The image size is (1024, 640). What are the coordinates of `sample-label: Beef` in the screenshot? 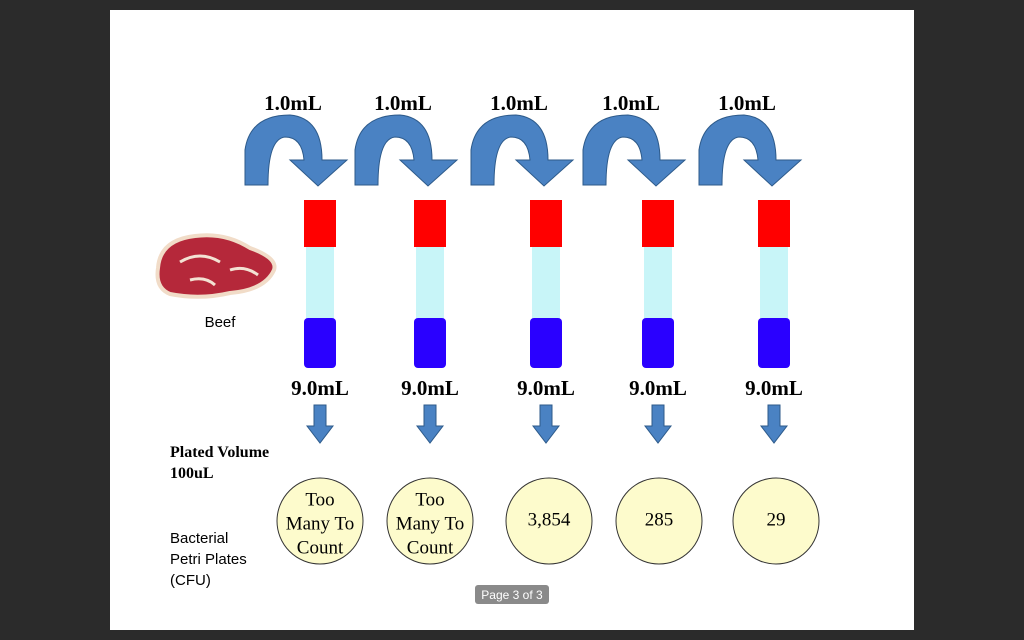 It's located at (221, 322).